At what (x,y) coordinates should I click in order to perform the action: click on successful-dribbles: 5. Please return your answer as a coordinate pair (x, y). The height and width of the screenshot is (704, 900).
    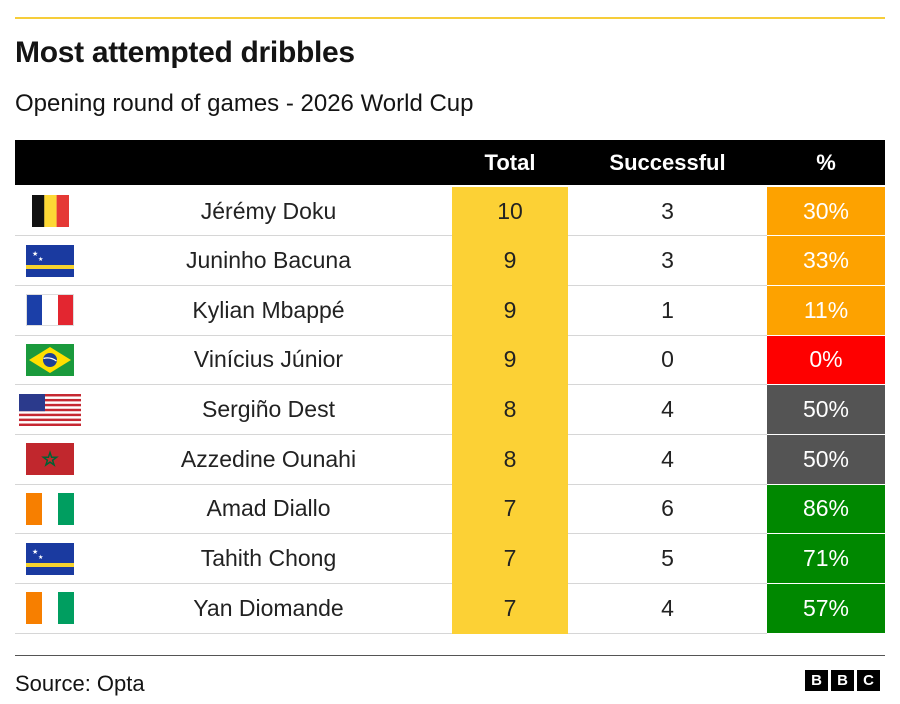
    Looking at the image, I should click on (667, 558).